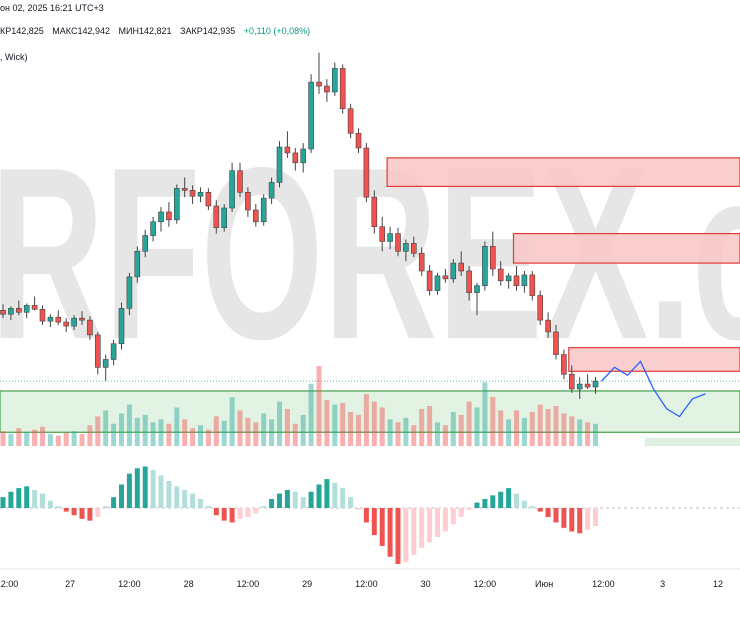 Image resolution: width=740 pixels, height=625 pixels. Describe the element at coordinates (207, 31) in the screenshot. I see `header-close: ЗАКР142,935` at that location.